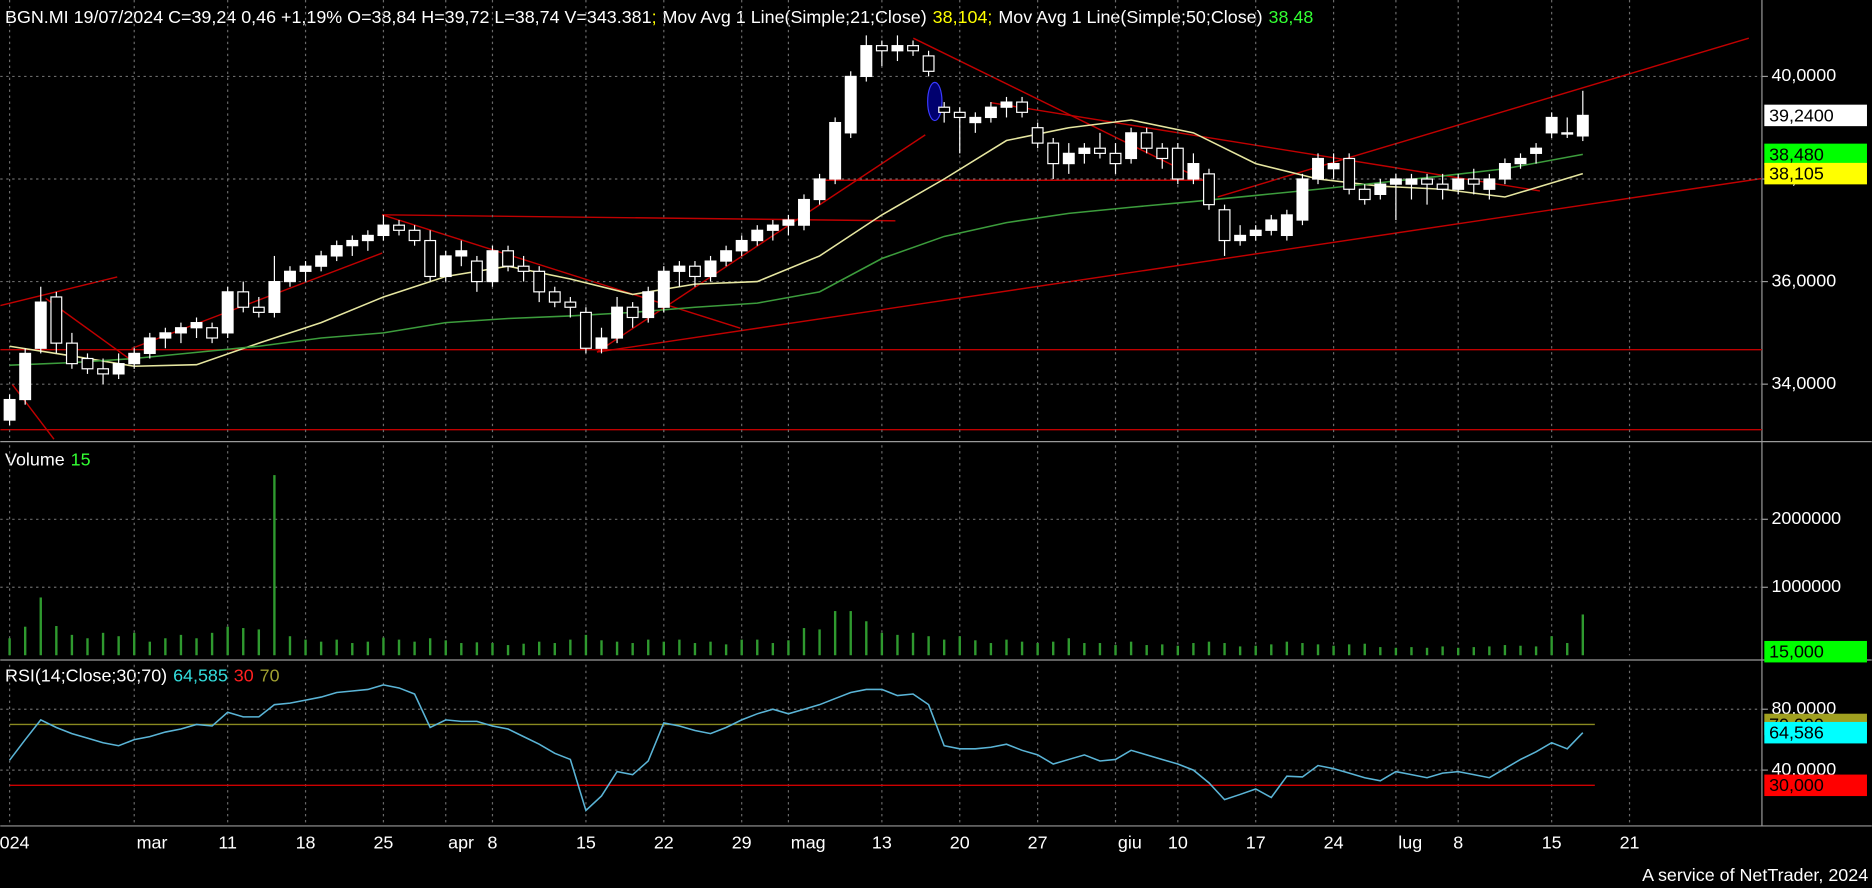 This screenshot has height=888, width=1872. I want to click on label-part: Mov Avg 1 Line(Simple;21;Close), so click(795, 17).